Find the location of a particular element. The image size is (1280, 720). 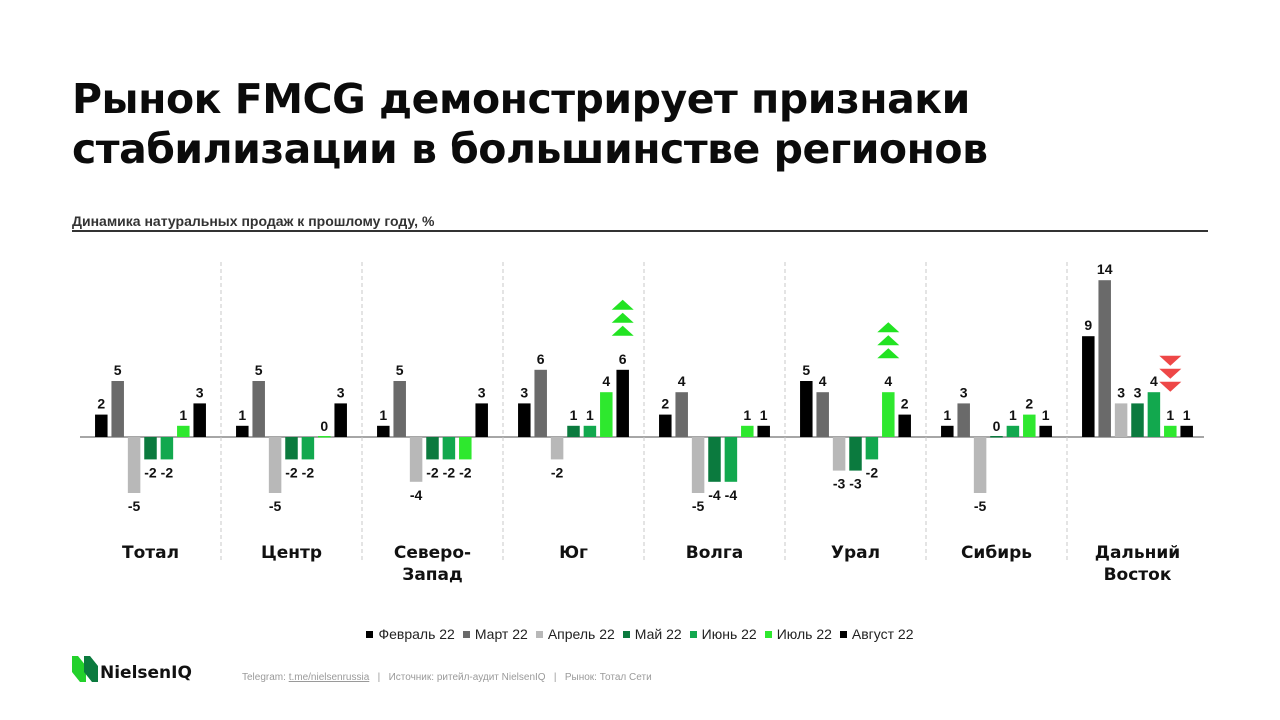

legend-item-июнь-22: Июнь 22 is located at coordinates (723, 634).